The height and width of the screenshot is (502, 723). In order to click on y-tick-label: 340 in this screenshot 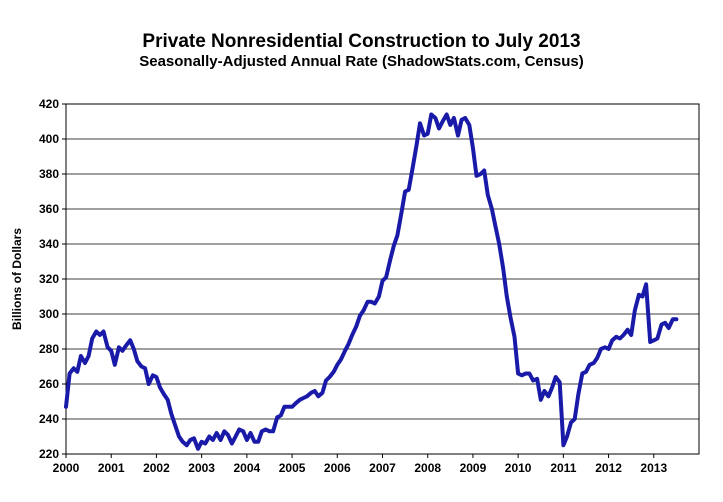, I will do `click(49, 244)`.